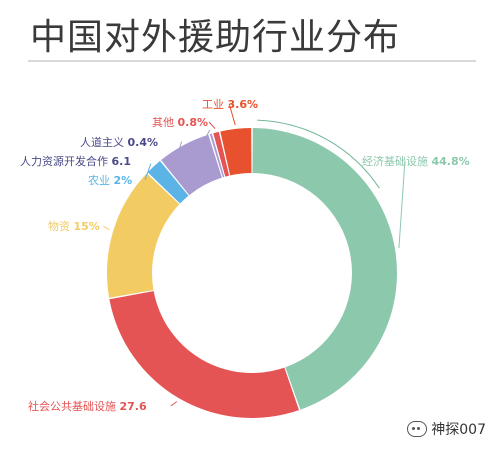 The image size is (500, 449). I want to click on title-divider, so click(252, 61).